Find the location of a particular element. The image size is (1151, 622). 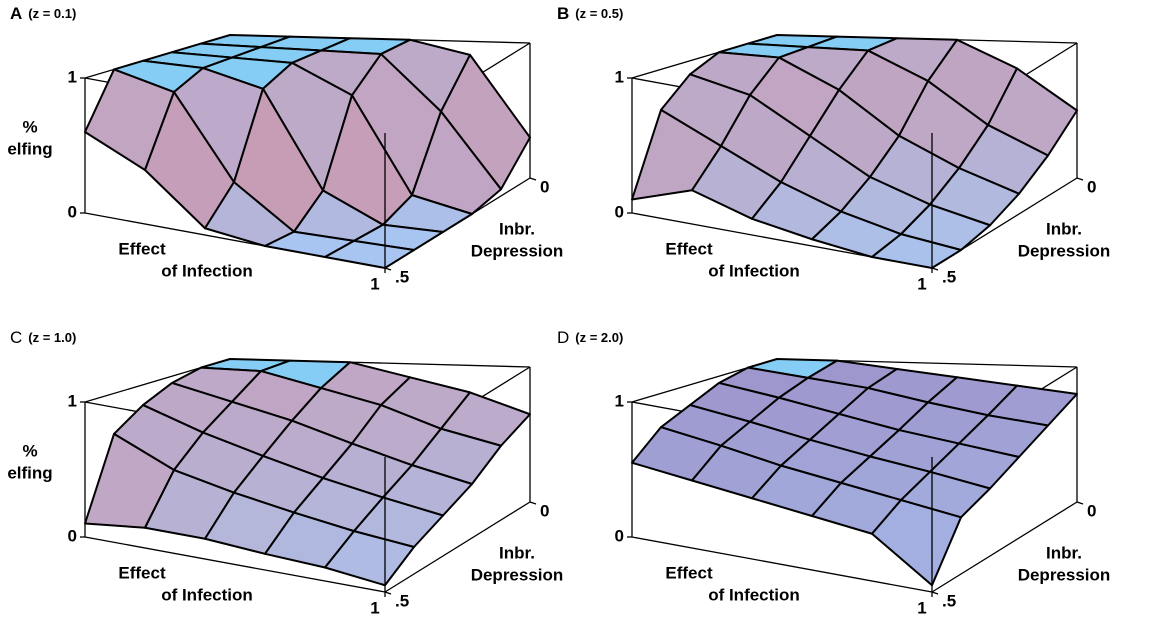

panel-title: C (z = 1.0) is located at coordinates (43, 337).